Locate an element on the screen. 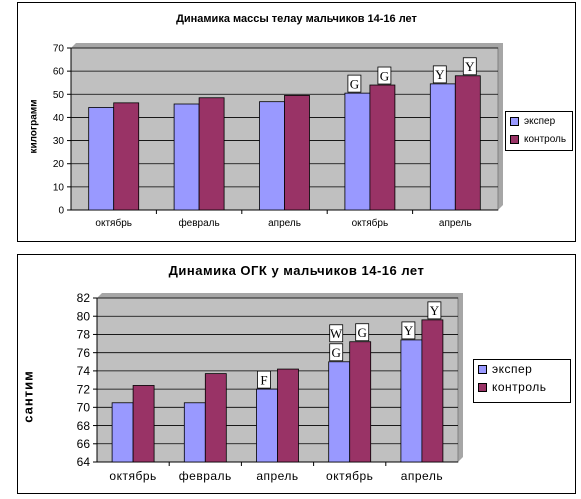 This screenshot has width=581, height=499. y-tick-label: 72 is located at coordinates (84, 389).